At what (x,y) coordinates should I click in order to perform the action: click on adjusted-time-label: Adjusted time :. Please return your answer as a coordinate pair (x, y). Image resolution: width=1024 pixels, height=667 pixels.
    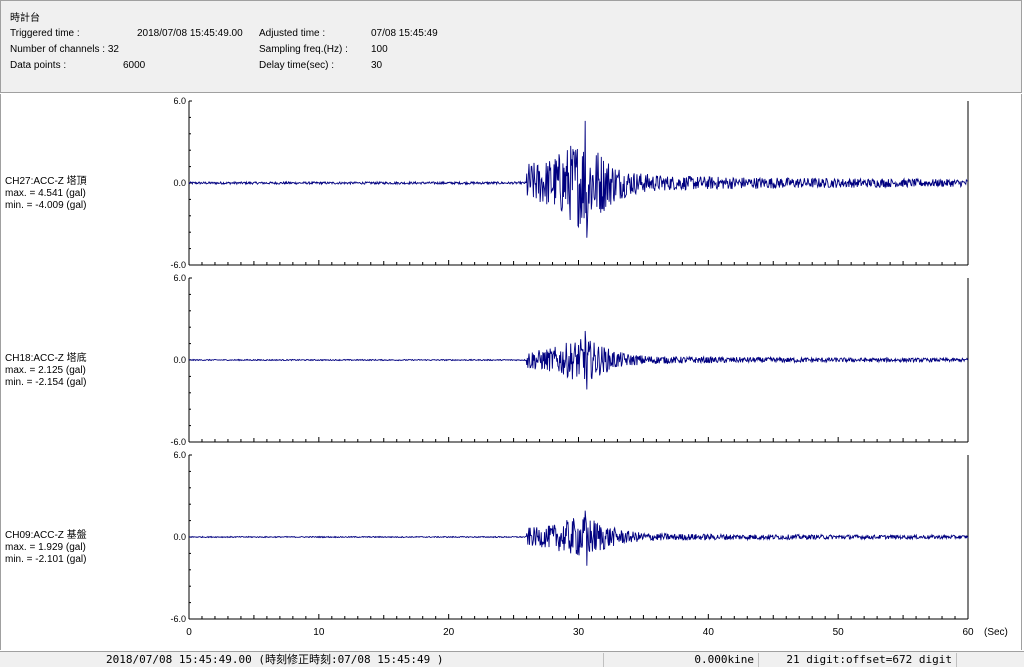
    Looking at the image, I should click on (292, 33).